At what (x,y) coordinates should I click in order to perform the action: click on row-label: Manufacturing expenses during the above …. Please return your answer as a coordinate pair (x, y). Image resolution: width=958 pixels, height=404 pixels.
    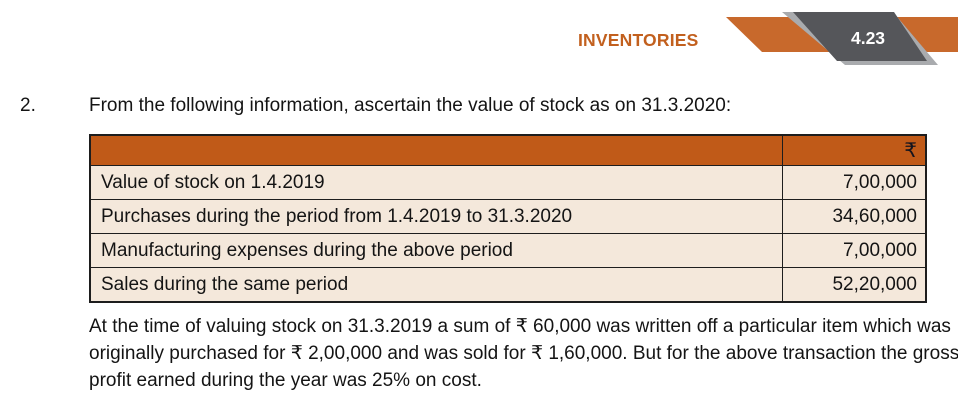
    Looking at the image, I should click on (436, 250).